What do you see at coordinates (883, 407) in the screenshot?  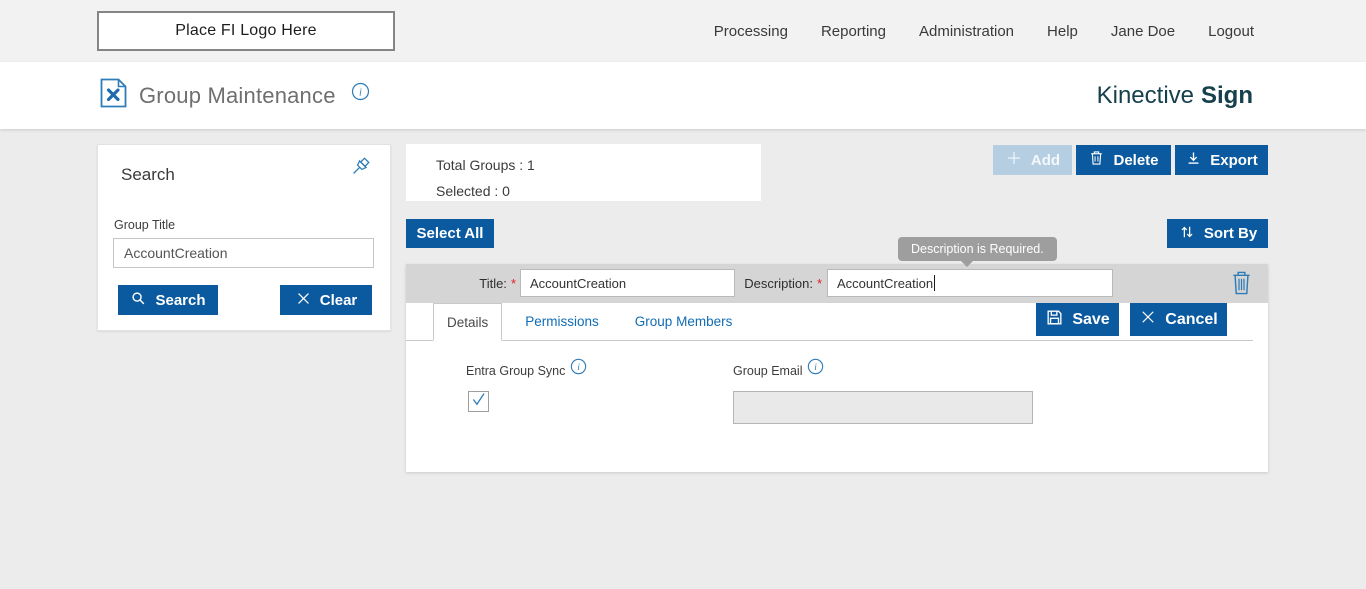 I see `group-email-input` at bounding box center [883, 407].